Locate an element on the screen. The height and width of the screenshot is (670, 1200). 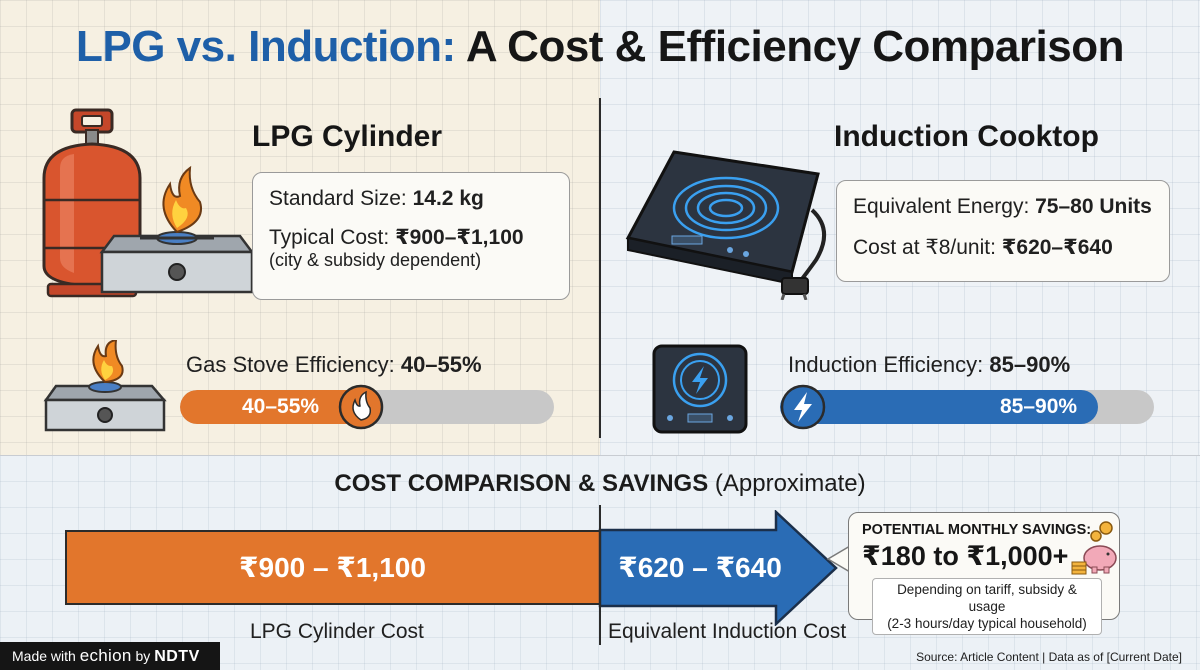
made-with-text: Made with is located at coordinates (44, 656).